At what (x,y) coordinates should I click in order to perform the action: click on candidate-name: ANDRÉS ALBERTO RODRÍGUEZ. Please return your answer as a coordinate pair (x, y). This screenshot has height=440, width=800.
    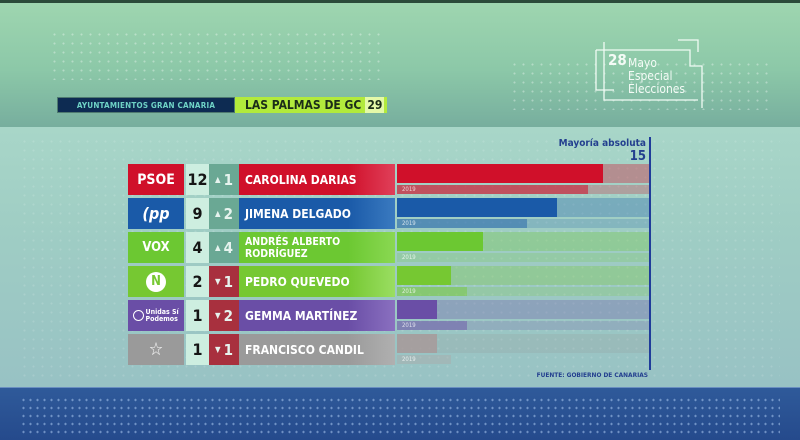
    Looking at the image, I should click on (317, 247).